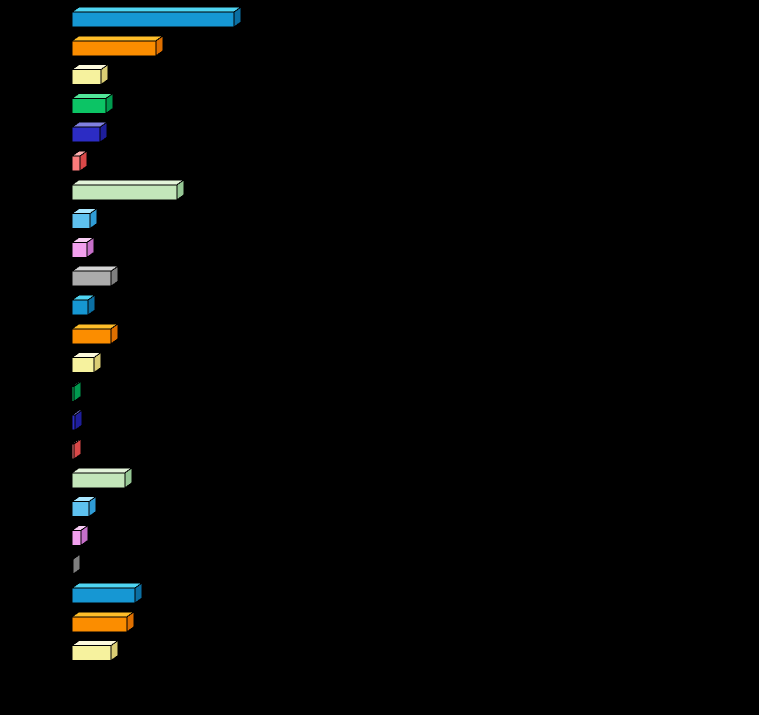 This screenshot has width=759, height=715. I want to click on bar-20-front-face, so click(72, 566).